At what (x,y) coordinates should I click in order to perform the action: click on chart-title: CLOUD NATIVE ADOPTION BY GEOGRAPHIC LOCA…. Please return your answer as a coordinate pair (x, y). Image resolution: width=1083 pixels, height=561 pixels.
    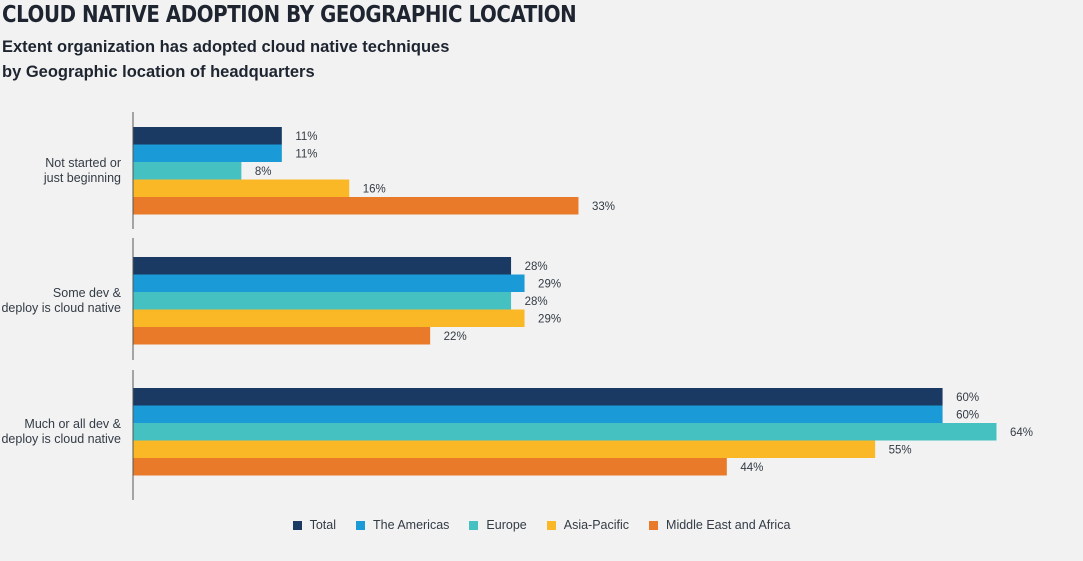
    Looking at the image, I should click on (289, 15).